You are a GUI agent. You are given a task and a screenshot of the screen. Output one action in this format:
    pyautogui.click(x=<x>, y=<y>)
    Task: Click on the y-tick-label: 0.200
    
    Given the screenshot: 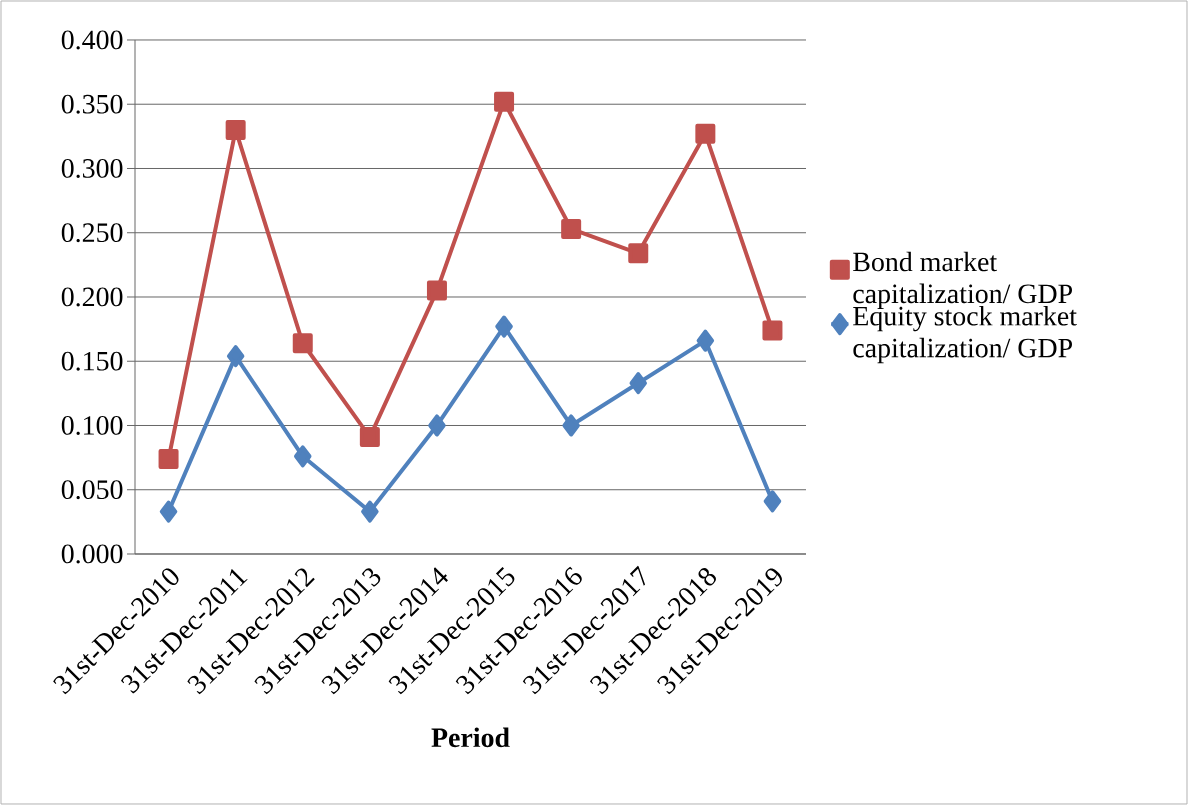 What is the action you would take?
    pyautogui.click(x=92, y=297)
    